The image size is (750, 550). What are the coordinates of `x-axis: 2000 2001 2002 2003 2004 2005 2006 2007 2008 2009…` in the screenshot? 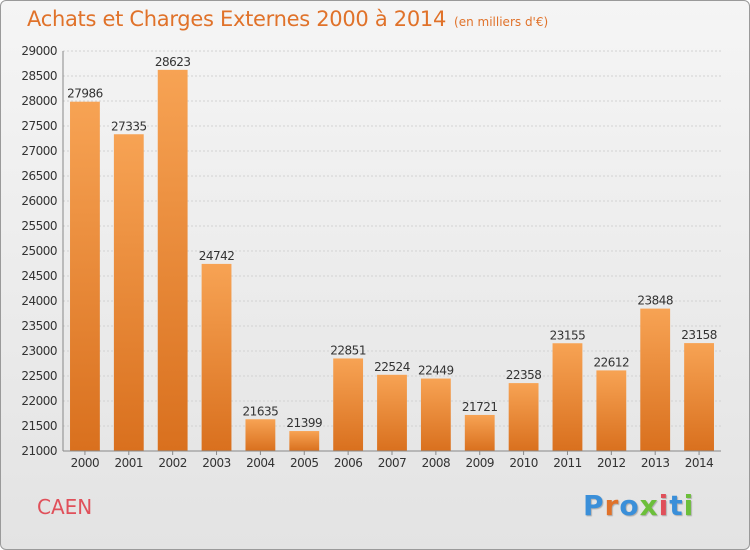 It's located at (392, 460).